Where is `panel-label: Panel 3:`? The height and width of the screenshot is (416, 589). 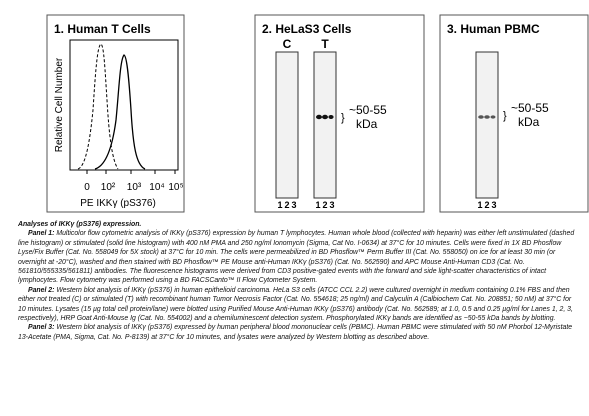 panel-label: Panel 3: is located at coordinates (41, 328).